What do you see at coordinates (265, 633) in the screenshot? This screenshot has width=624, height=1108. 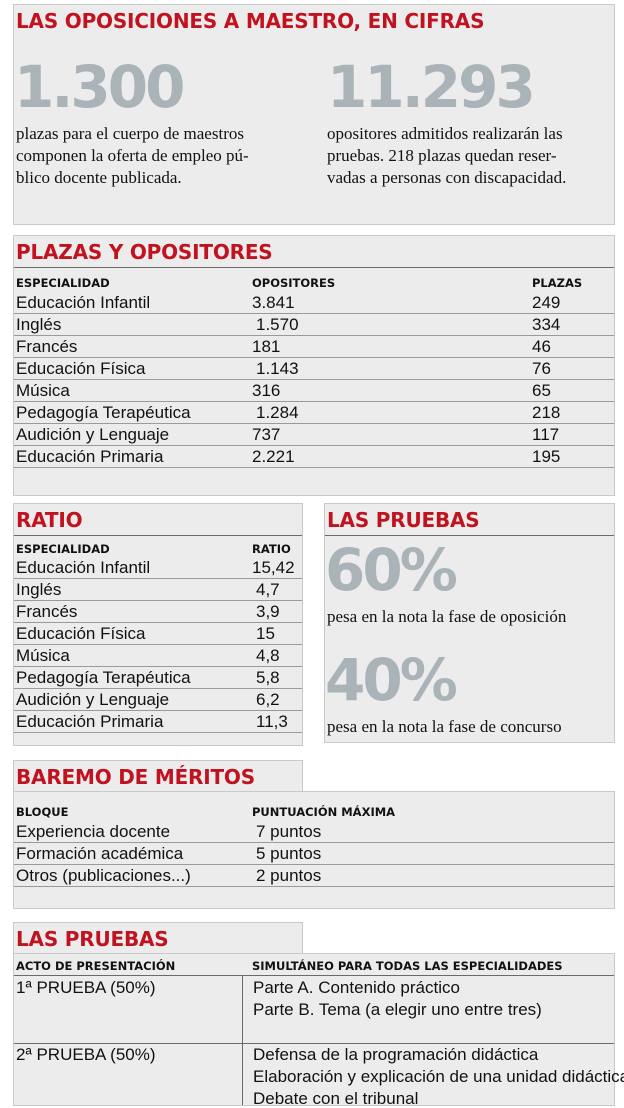 I see `ratio-cell-ratio: 15` at bounding box center [265, 633].